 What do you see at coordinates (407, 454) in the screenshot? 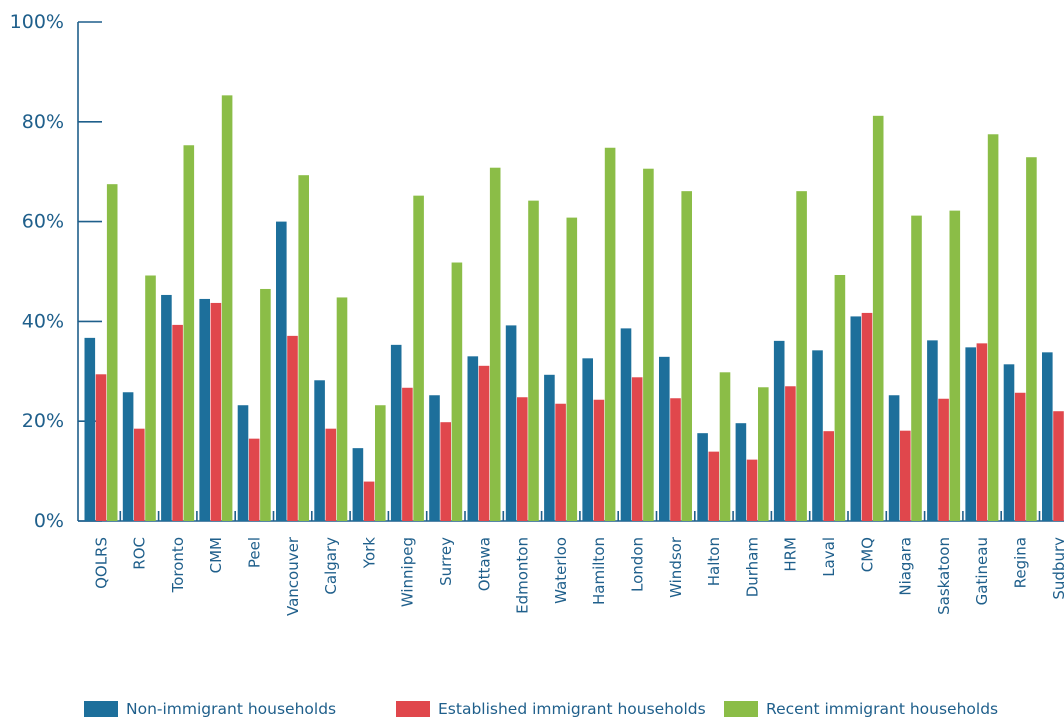
I see `bar-winnipeg-established-immigrant` at bounding box center [407, 454].